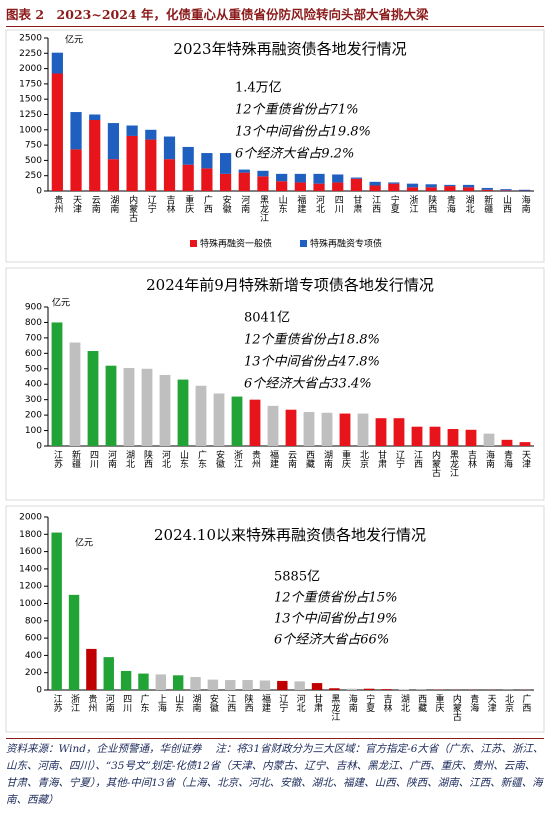 This screenshot has width=550, height=821. What do you see at coordinates (267, 318) in the screenshot?
I see `annotation: 8041亿` at bounding box center [267, 318].